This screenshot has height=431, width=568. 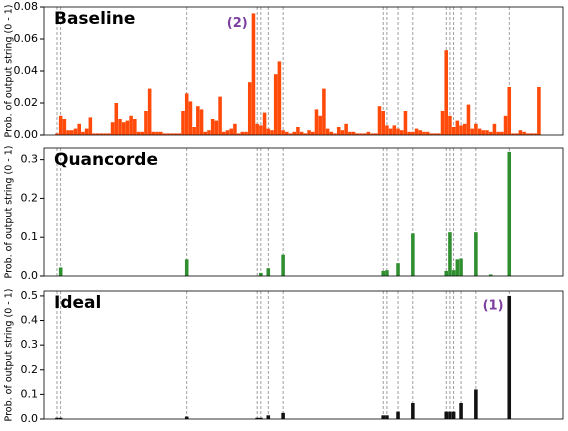 I want to click on y-tick-label: 0.06, so click(x=26, y=38).